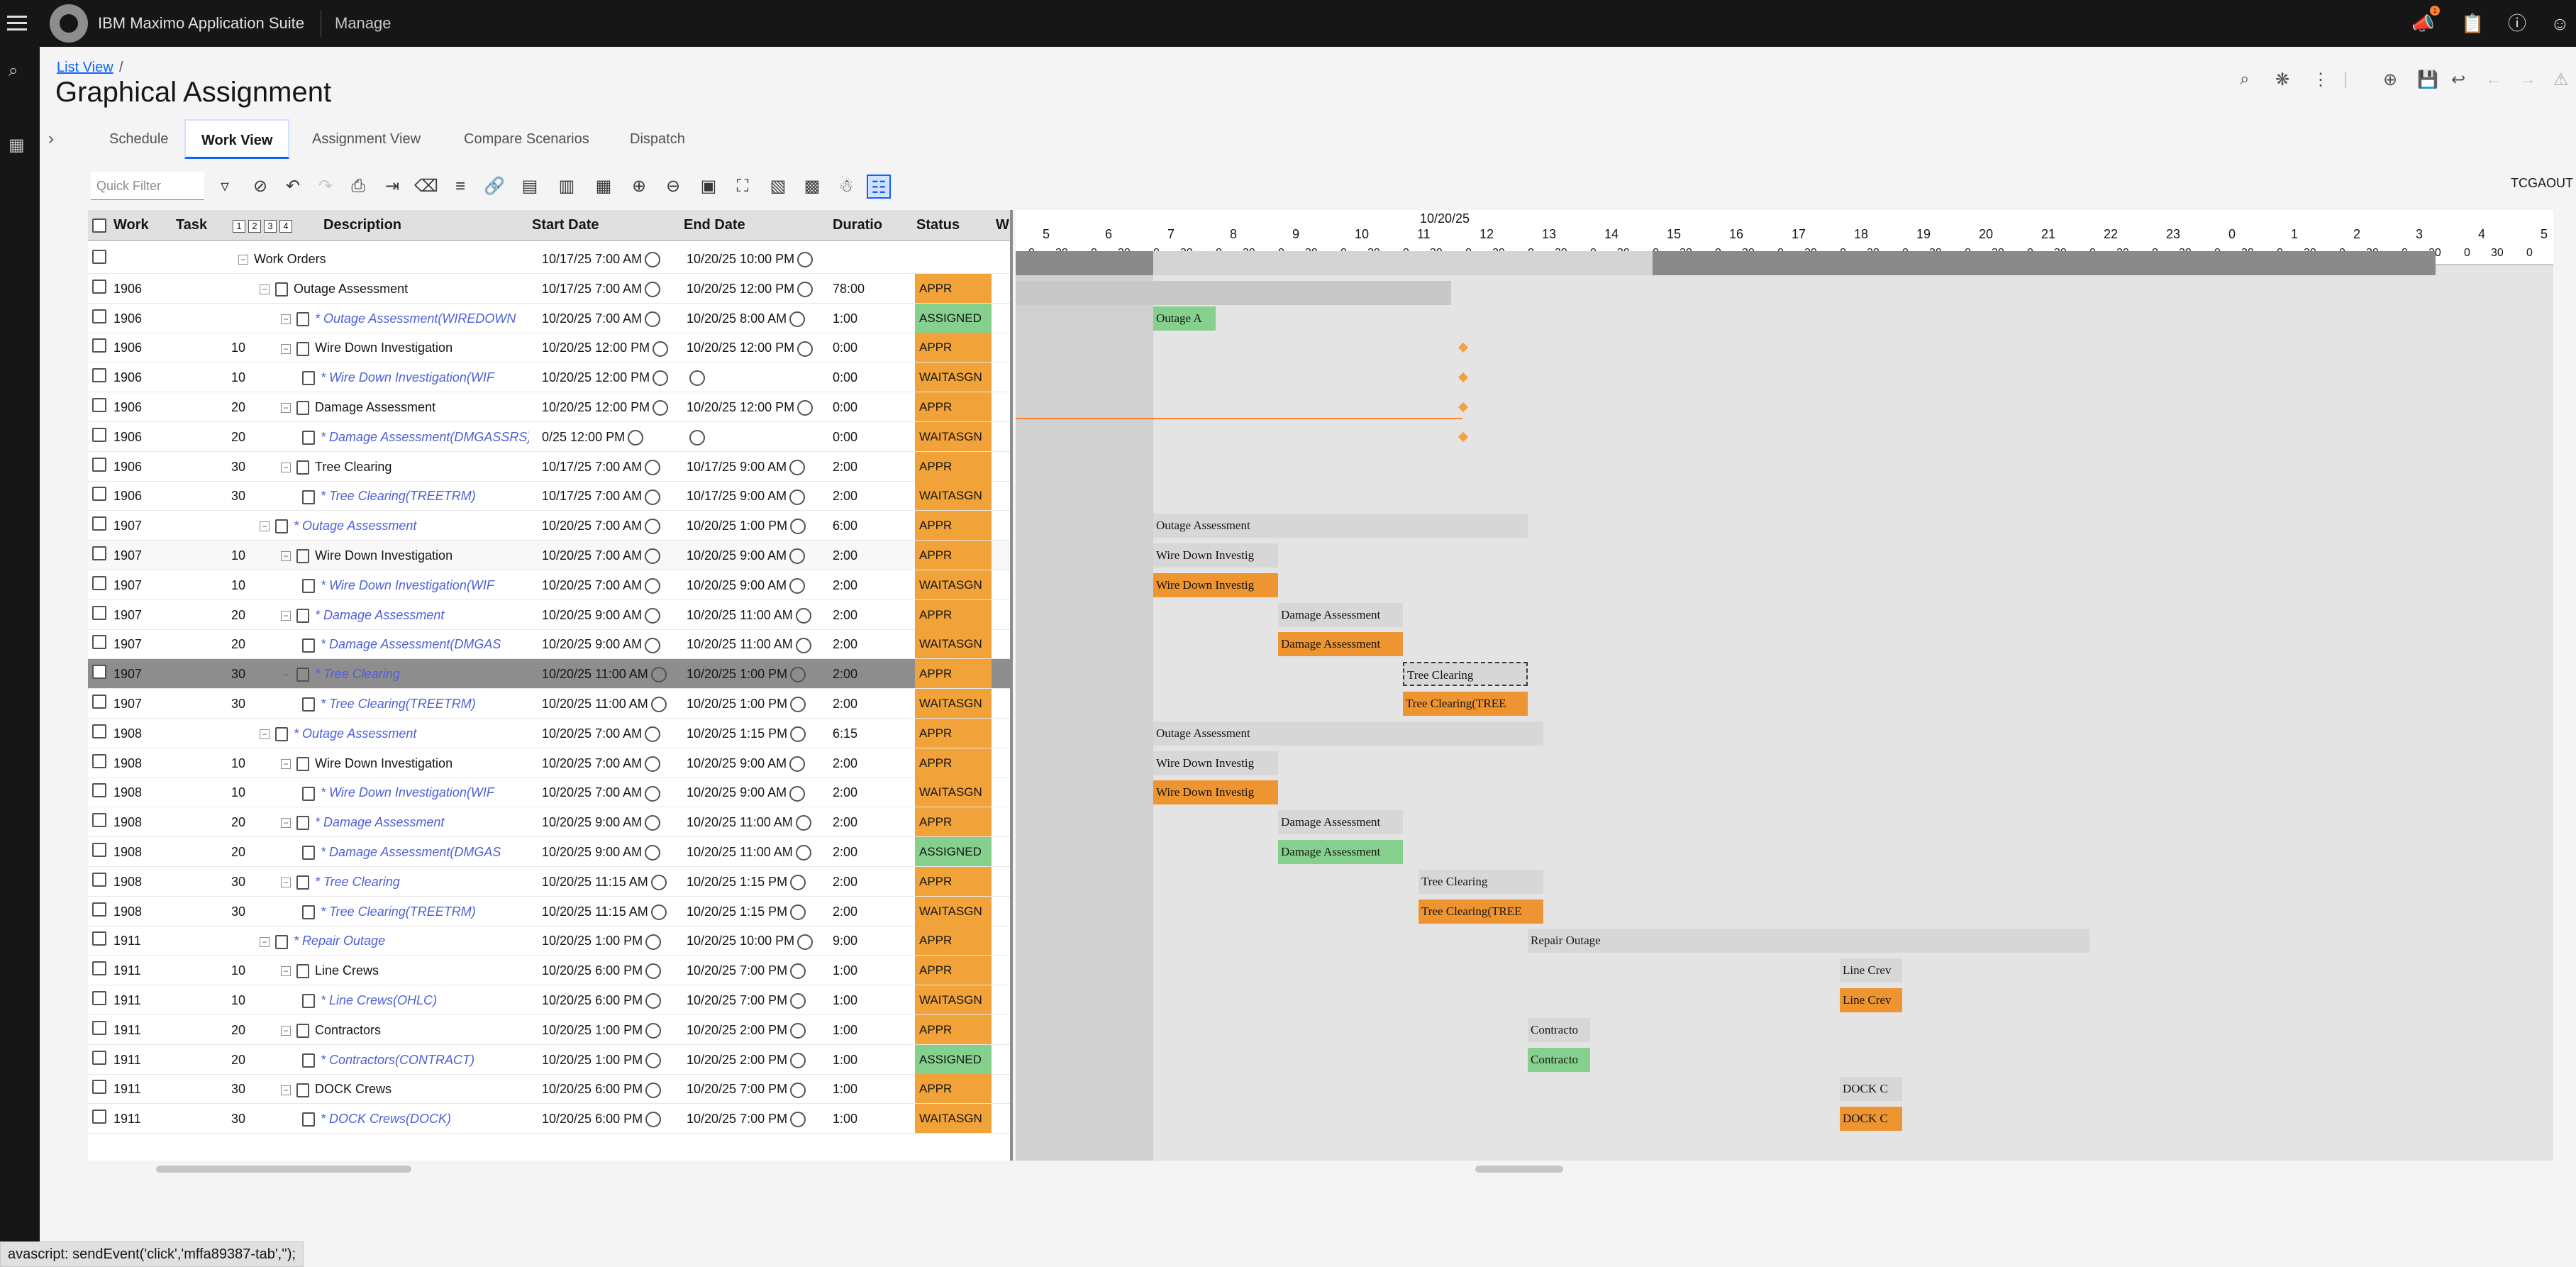 This screenshot has width=2576, height=1267. Describe the element at coordinates (405, 971) in the screenshot. I see `cell-description: − Line Crews` at that location.